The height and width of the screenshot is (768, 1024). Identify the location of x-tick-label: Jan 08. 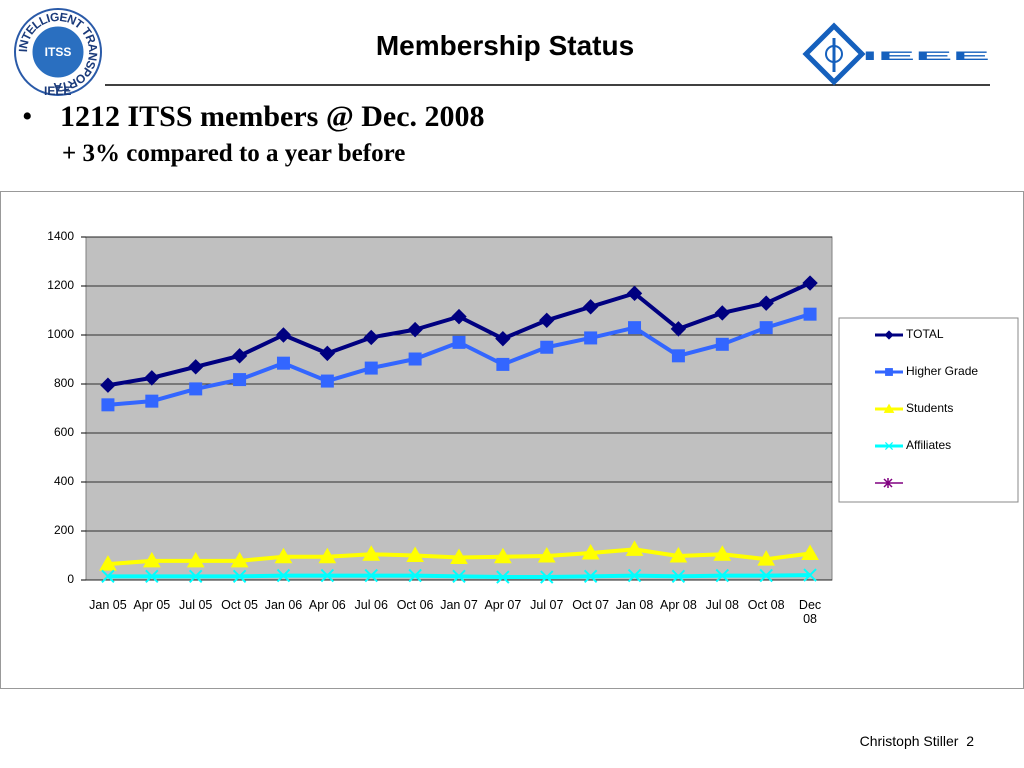
(634, 605).